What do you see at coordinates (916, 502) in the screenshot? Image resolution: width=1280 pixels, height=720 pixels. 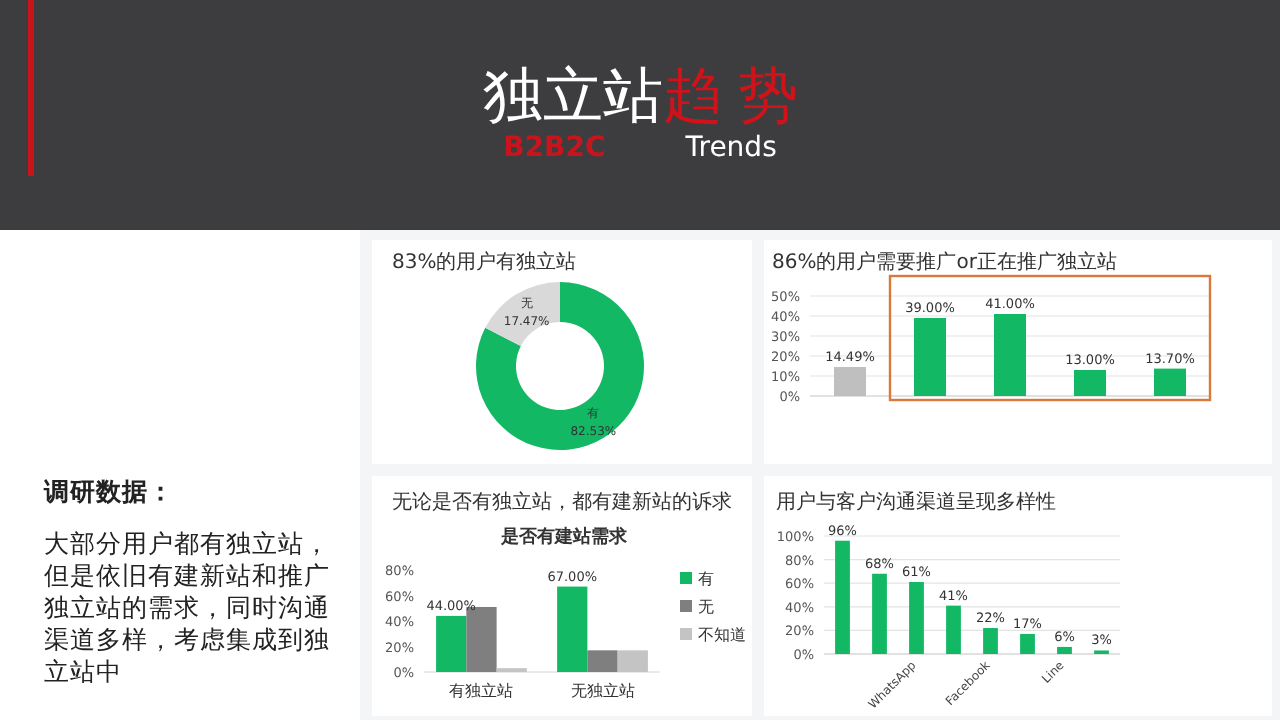 I see `chart-title: 用户与客户沟通渠道呈现多样性` at bounding box center [916, 502].